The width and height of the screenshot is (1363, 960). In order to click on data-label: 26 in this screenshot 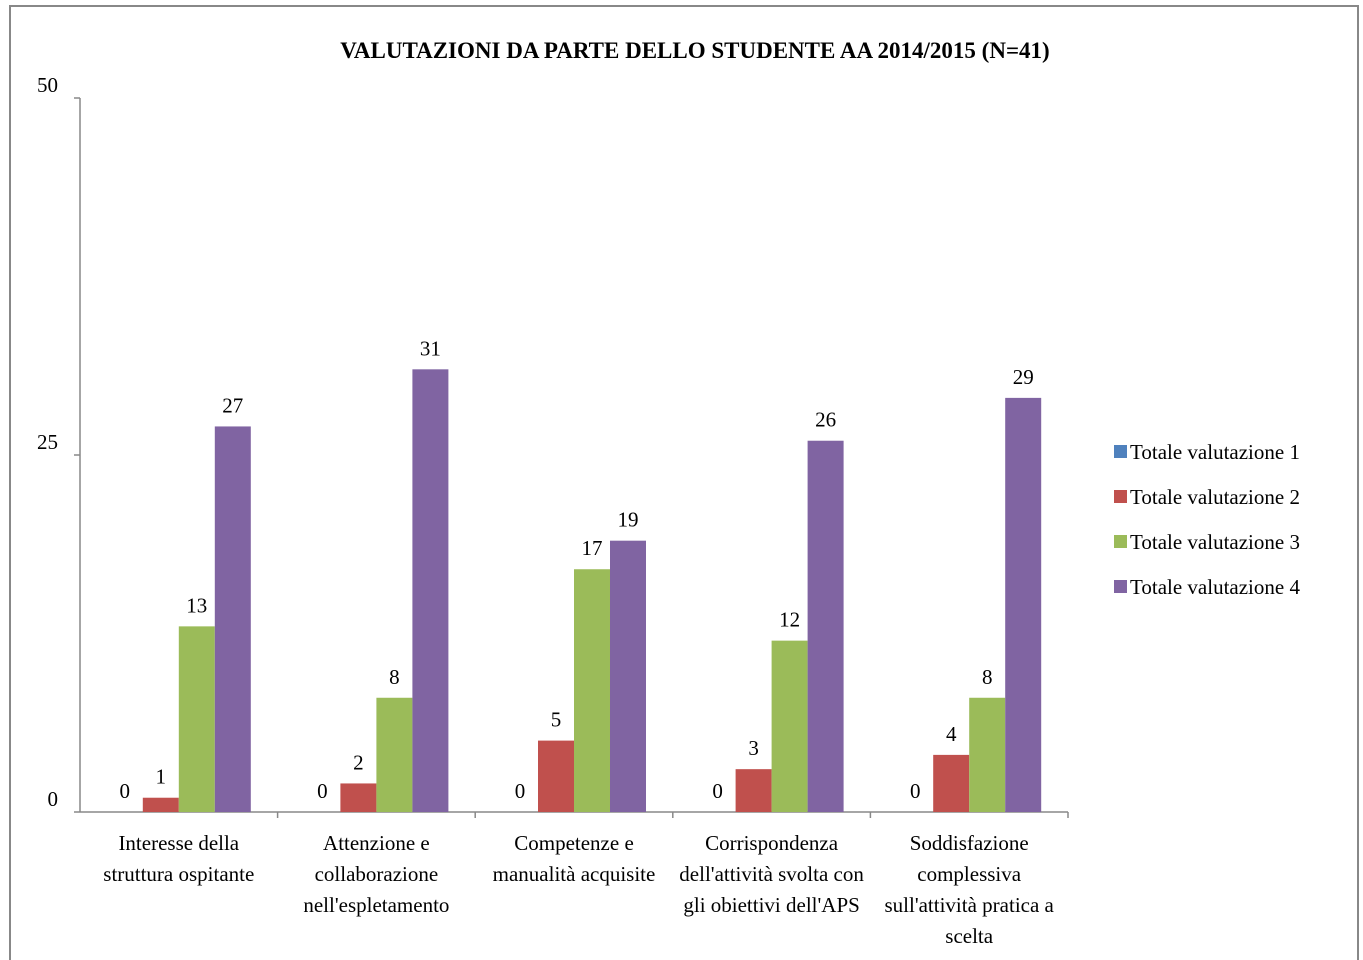, I will do `click(825, 420)`.